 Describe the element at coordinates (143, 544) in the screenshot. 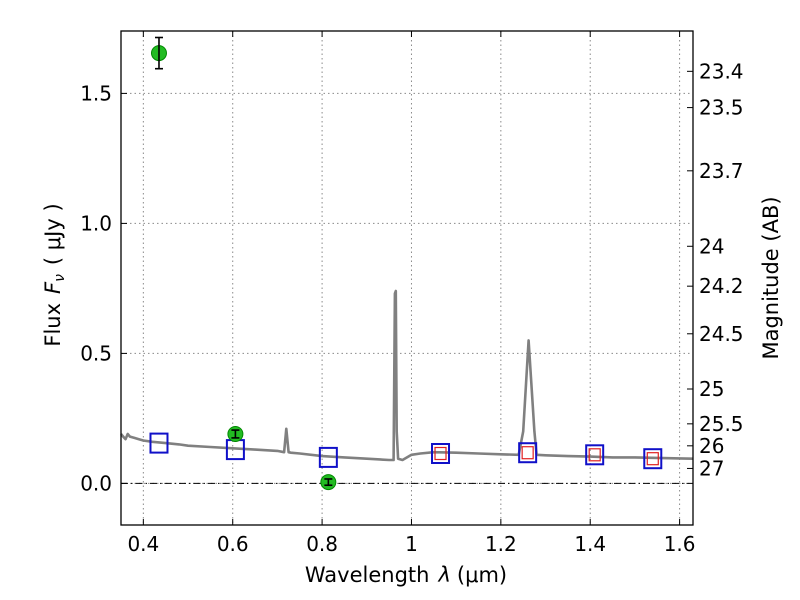

I see `x-tick-label: 0.4` at that location.